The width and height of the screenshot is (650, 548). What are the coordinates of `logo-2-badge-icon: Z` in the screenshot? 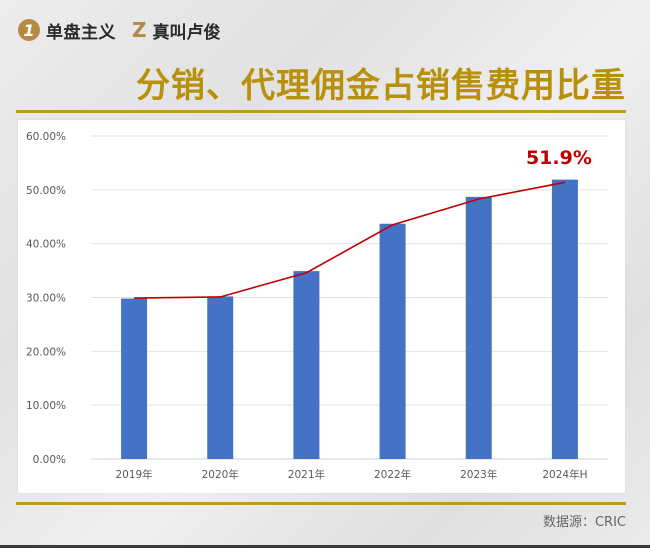 It's located at (139, 30).